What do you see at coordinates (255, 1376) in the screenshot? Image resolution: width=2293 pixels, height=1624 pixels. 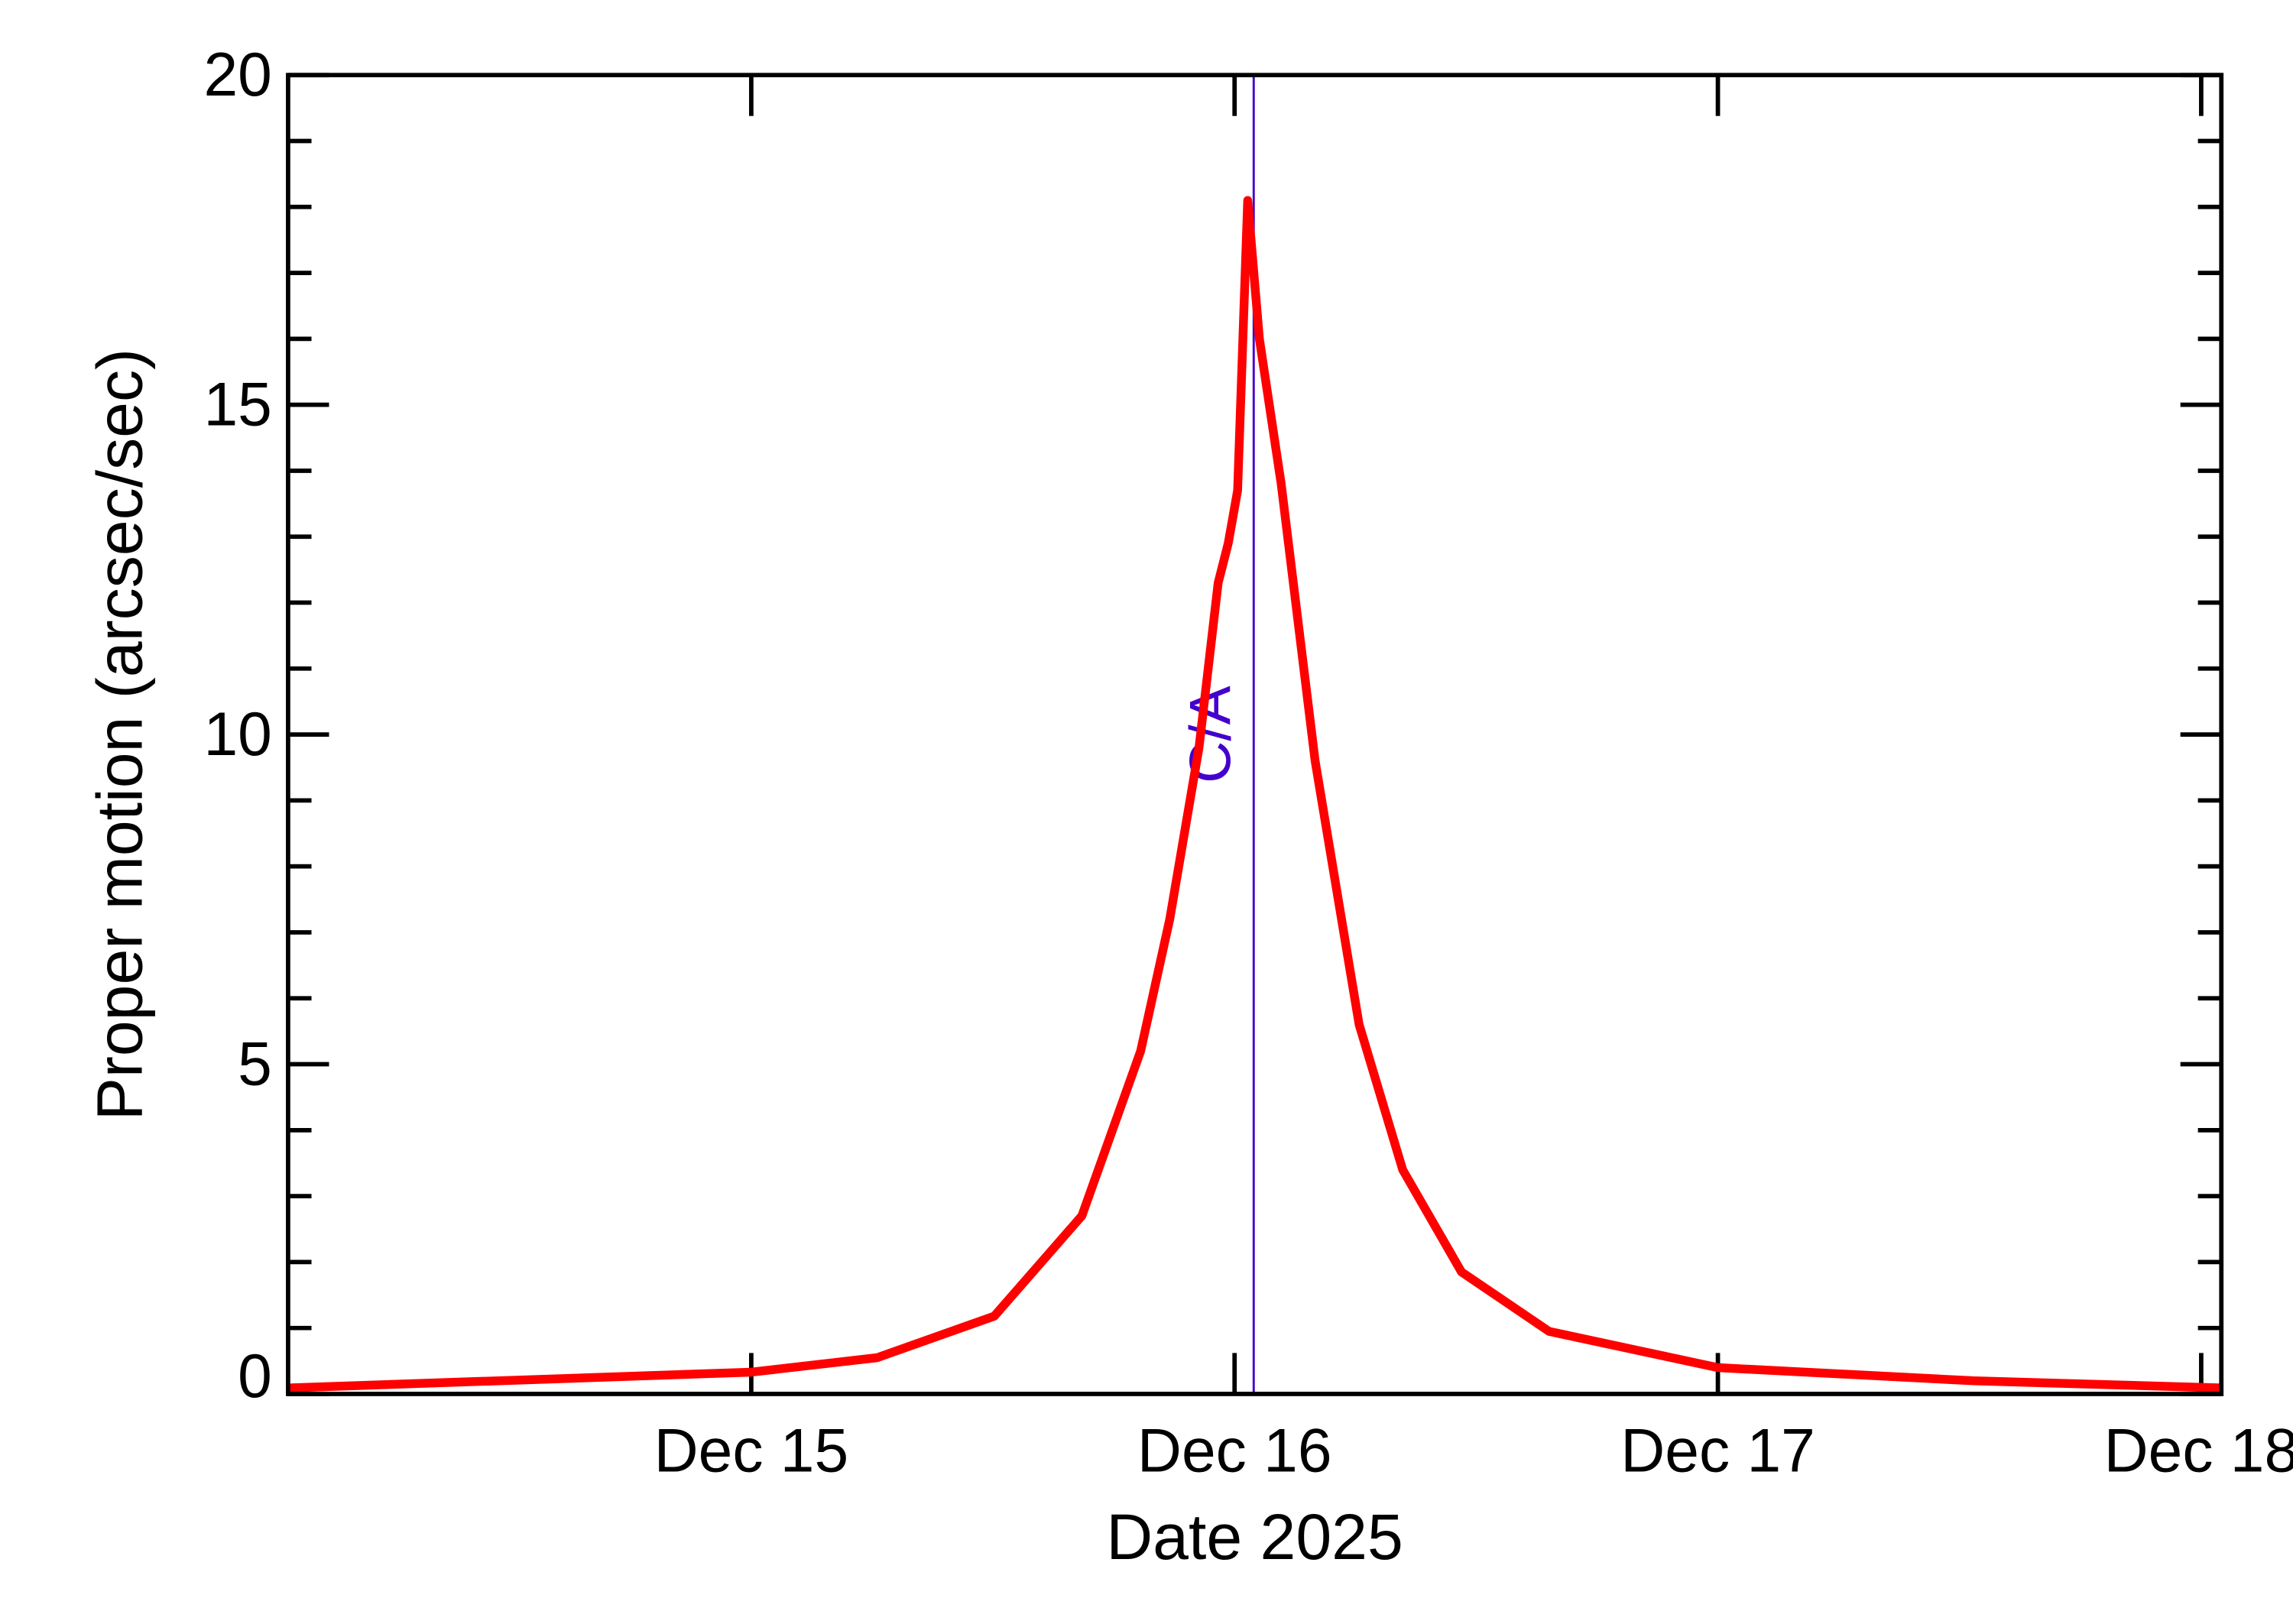 I see `y-tick-label: 0` at bounding box center [255, 1376].